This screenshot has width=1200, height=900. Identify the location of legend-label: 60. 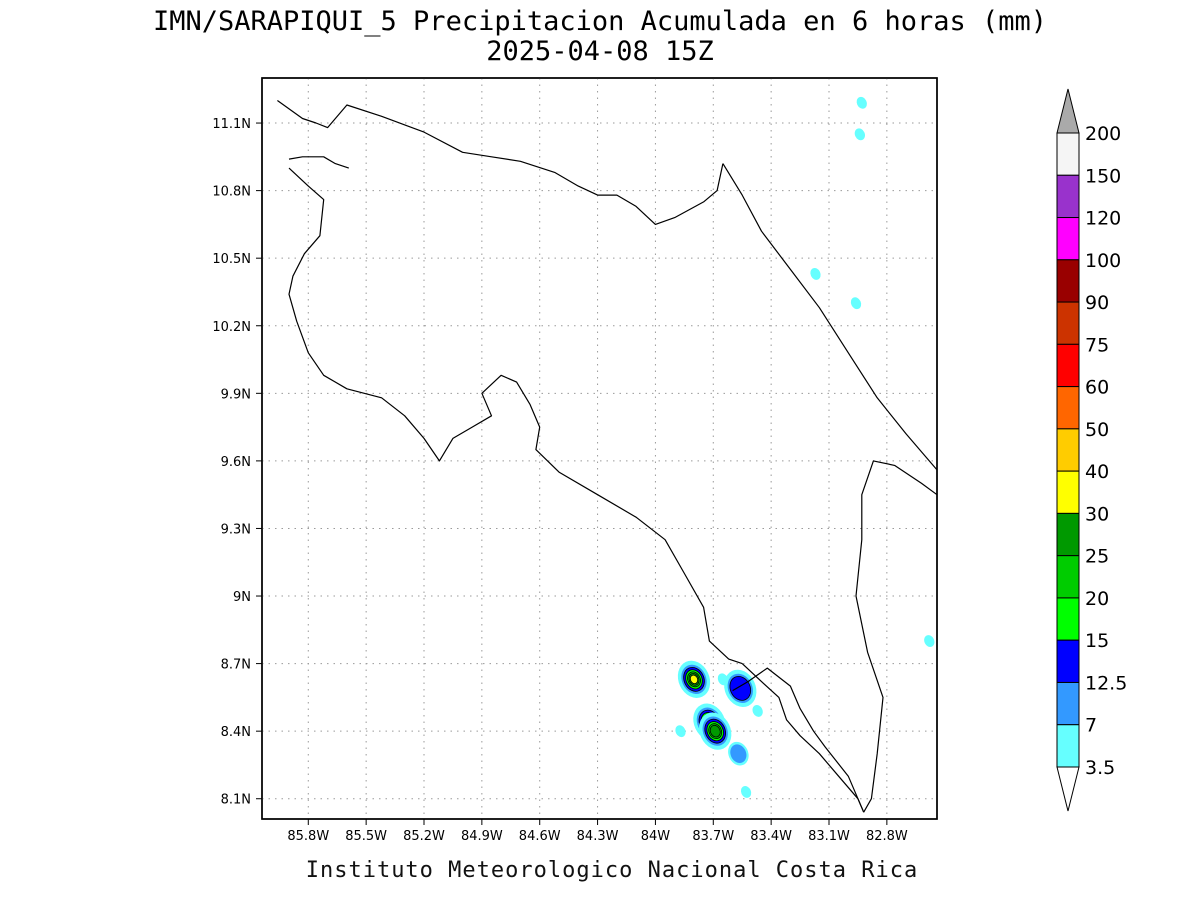
(1097, 388).